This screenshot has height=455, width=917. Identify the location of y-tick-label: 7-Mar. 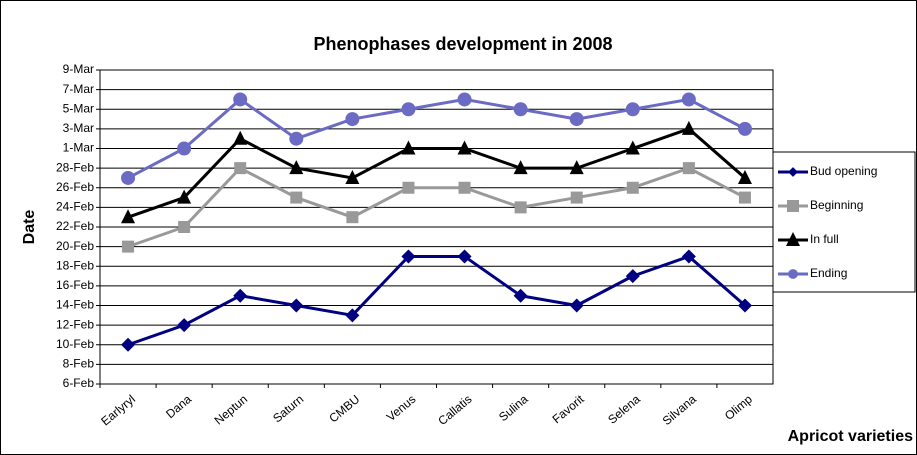
(78, 89).